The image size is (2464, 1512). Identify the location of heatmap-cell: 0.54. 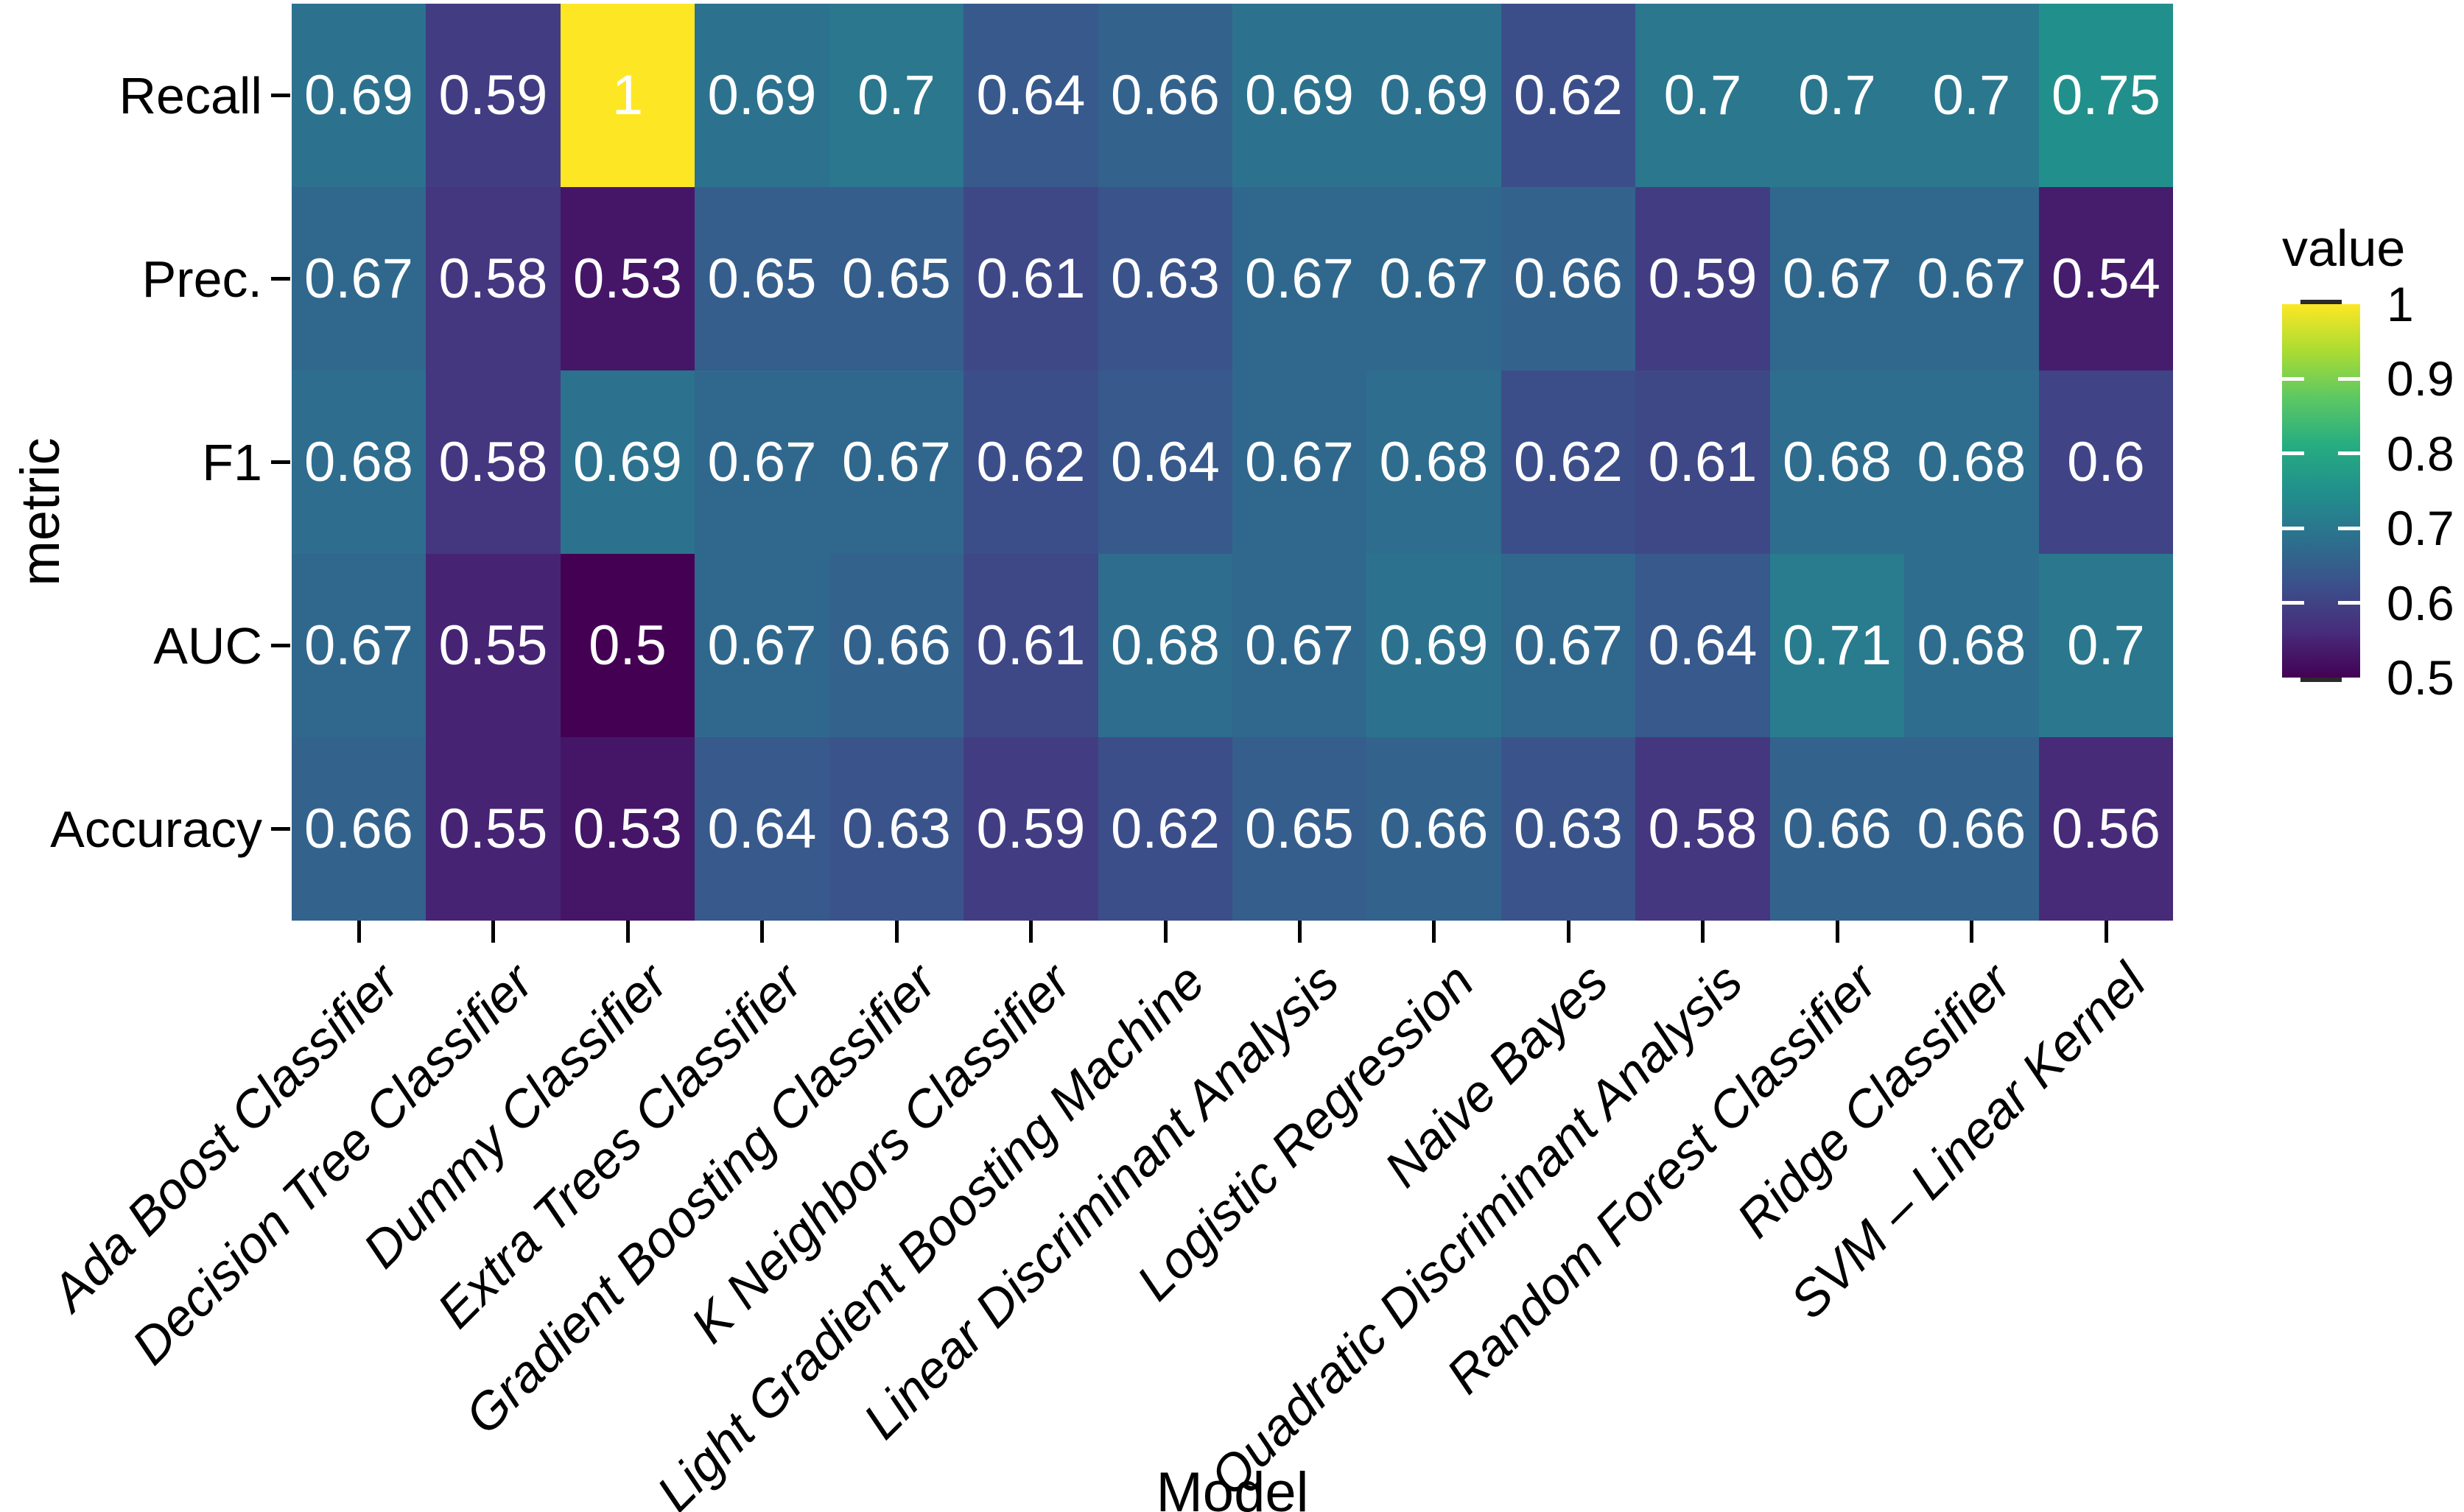
(2106, 278).